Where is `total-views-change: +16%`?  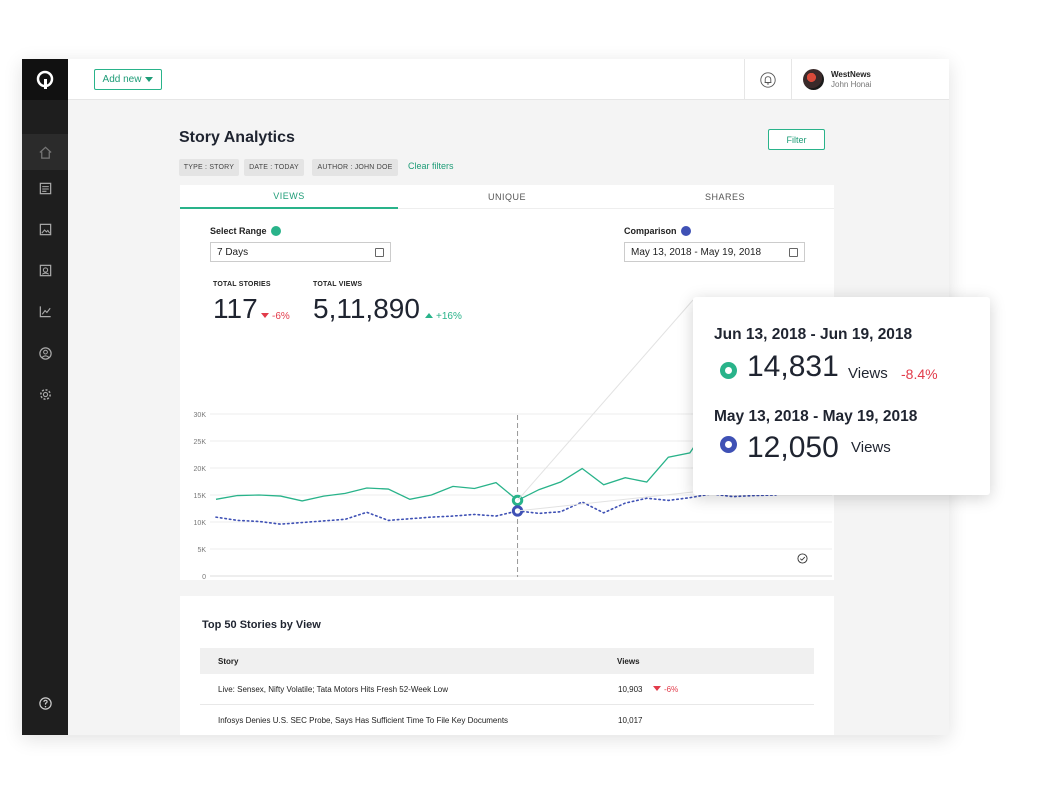
total-views-change: +16% is located at coordinates (443, 316).